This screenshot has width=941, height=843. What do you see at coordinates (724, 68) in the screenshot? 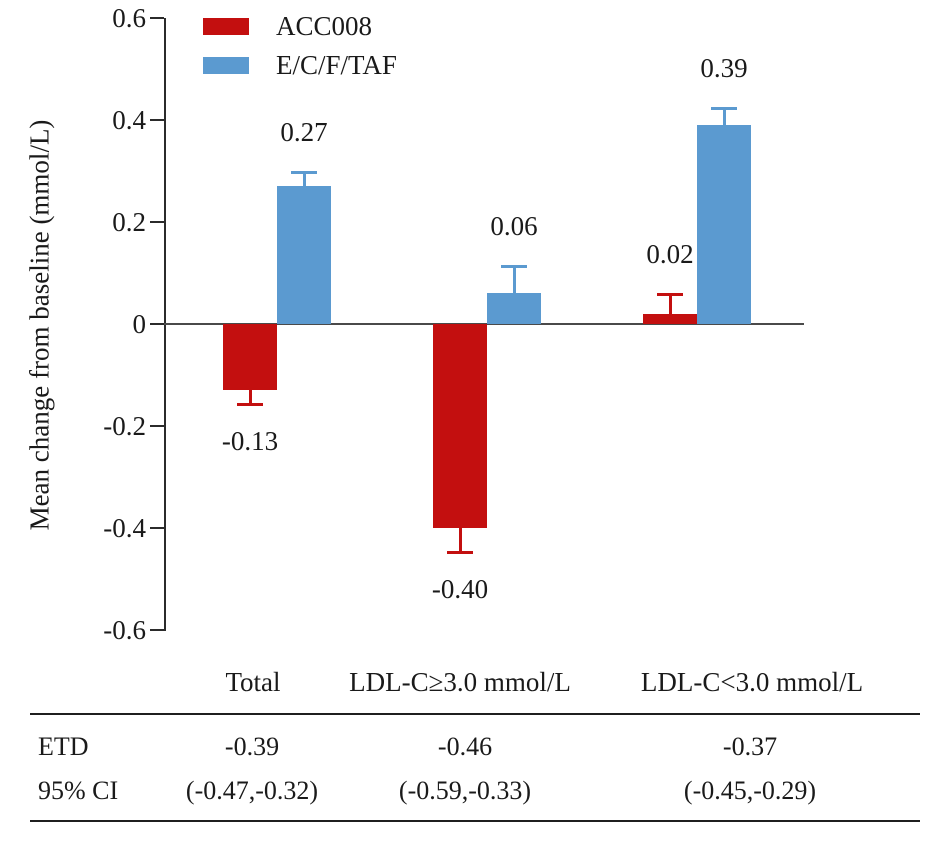
I see `bar-value-label: 0.39` at bounding box center [724, 68].